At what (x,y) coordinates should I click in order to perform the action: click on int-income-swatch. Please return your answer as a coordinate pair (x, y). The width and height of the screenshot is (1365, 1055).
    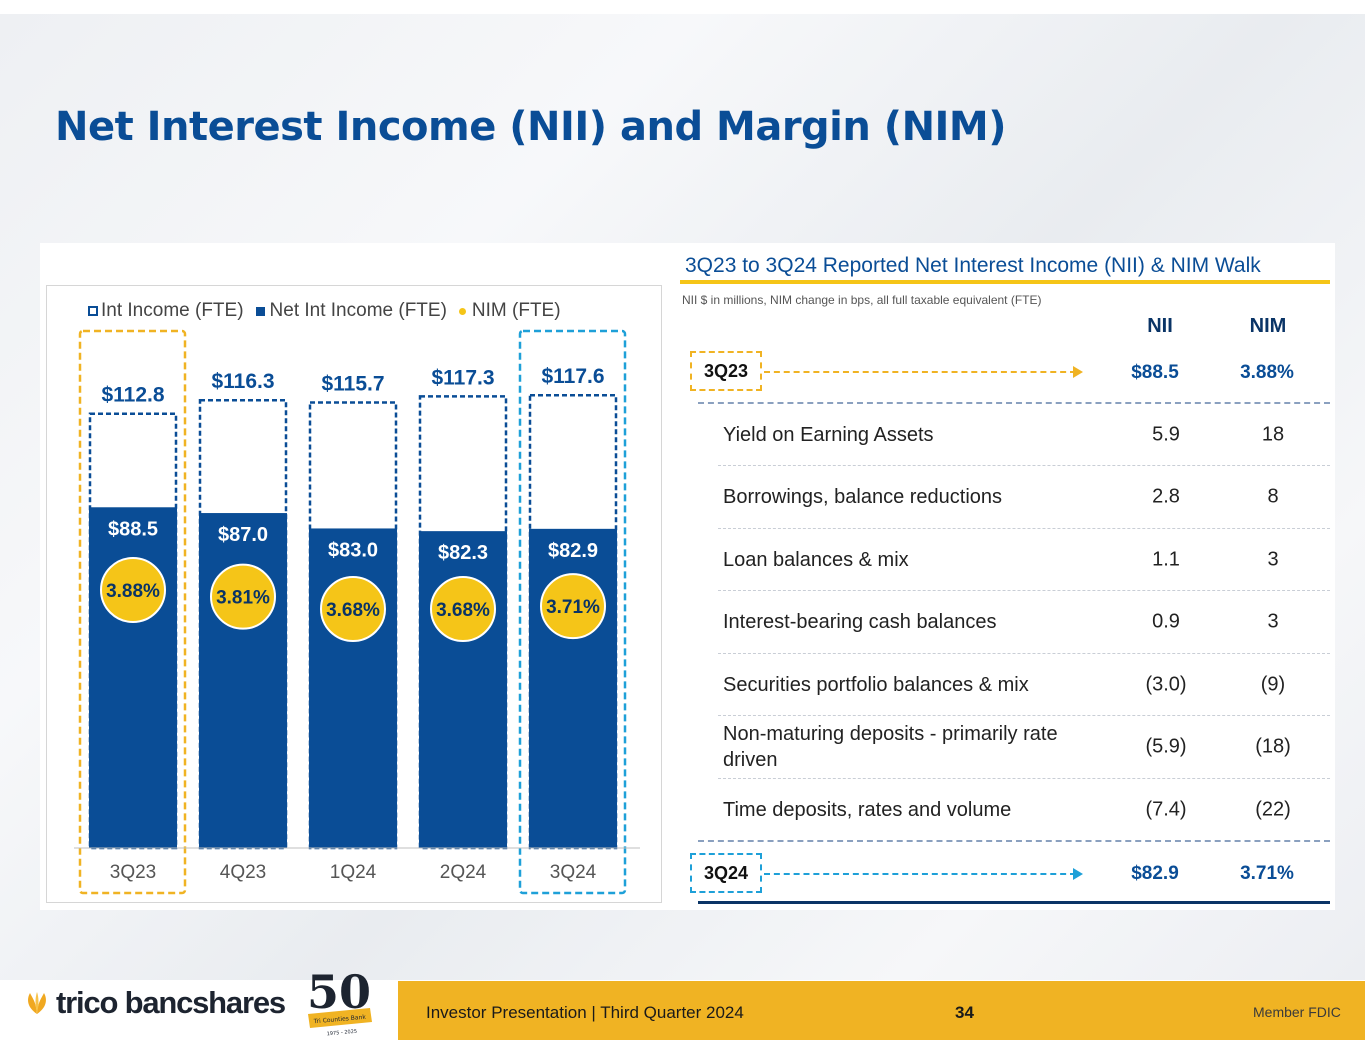
    Looking at the image, I should click on (93, 311).